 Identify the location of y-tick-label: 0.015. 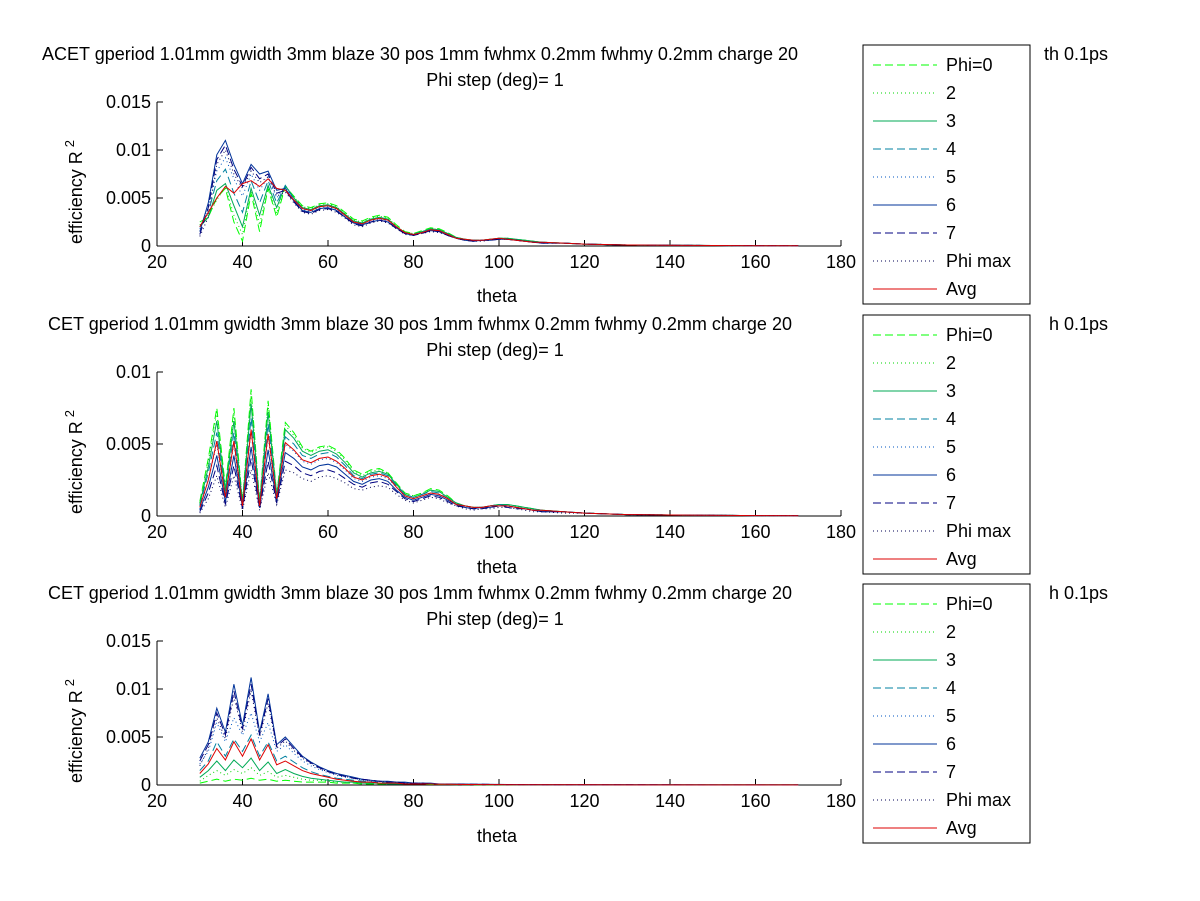
(128, 102).